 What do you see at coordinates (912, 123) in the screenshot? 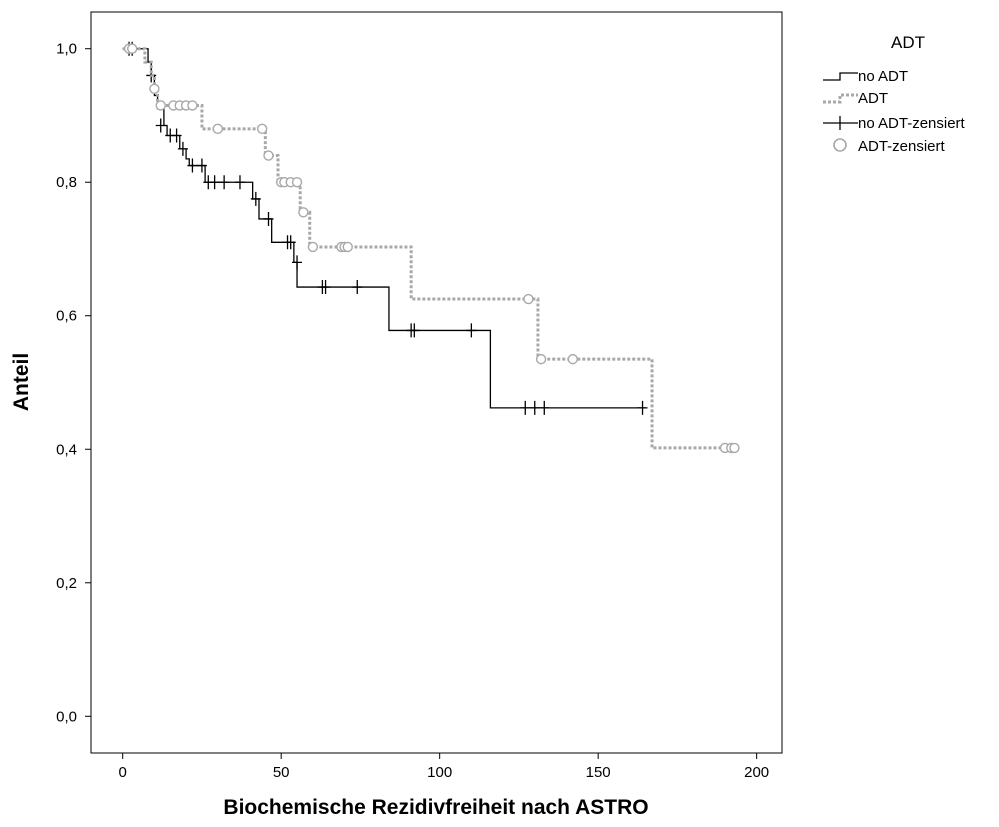
I see `legend-label-no-adt-censored: no ADT-zensiert` at bounding box center [912, 123].